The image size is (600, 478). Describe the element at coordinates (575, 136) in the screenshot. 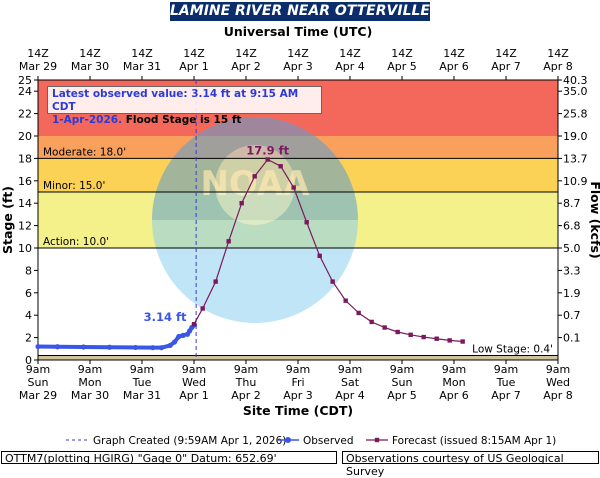

I see `flow-tick-label: 19.0` at that location.